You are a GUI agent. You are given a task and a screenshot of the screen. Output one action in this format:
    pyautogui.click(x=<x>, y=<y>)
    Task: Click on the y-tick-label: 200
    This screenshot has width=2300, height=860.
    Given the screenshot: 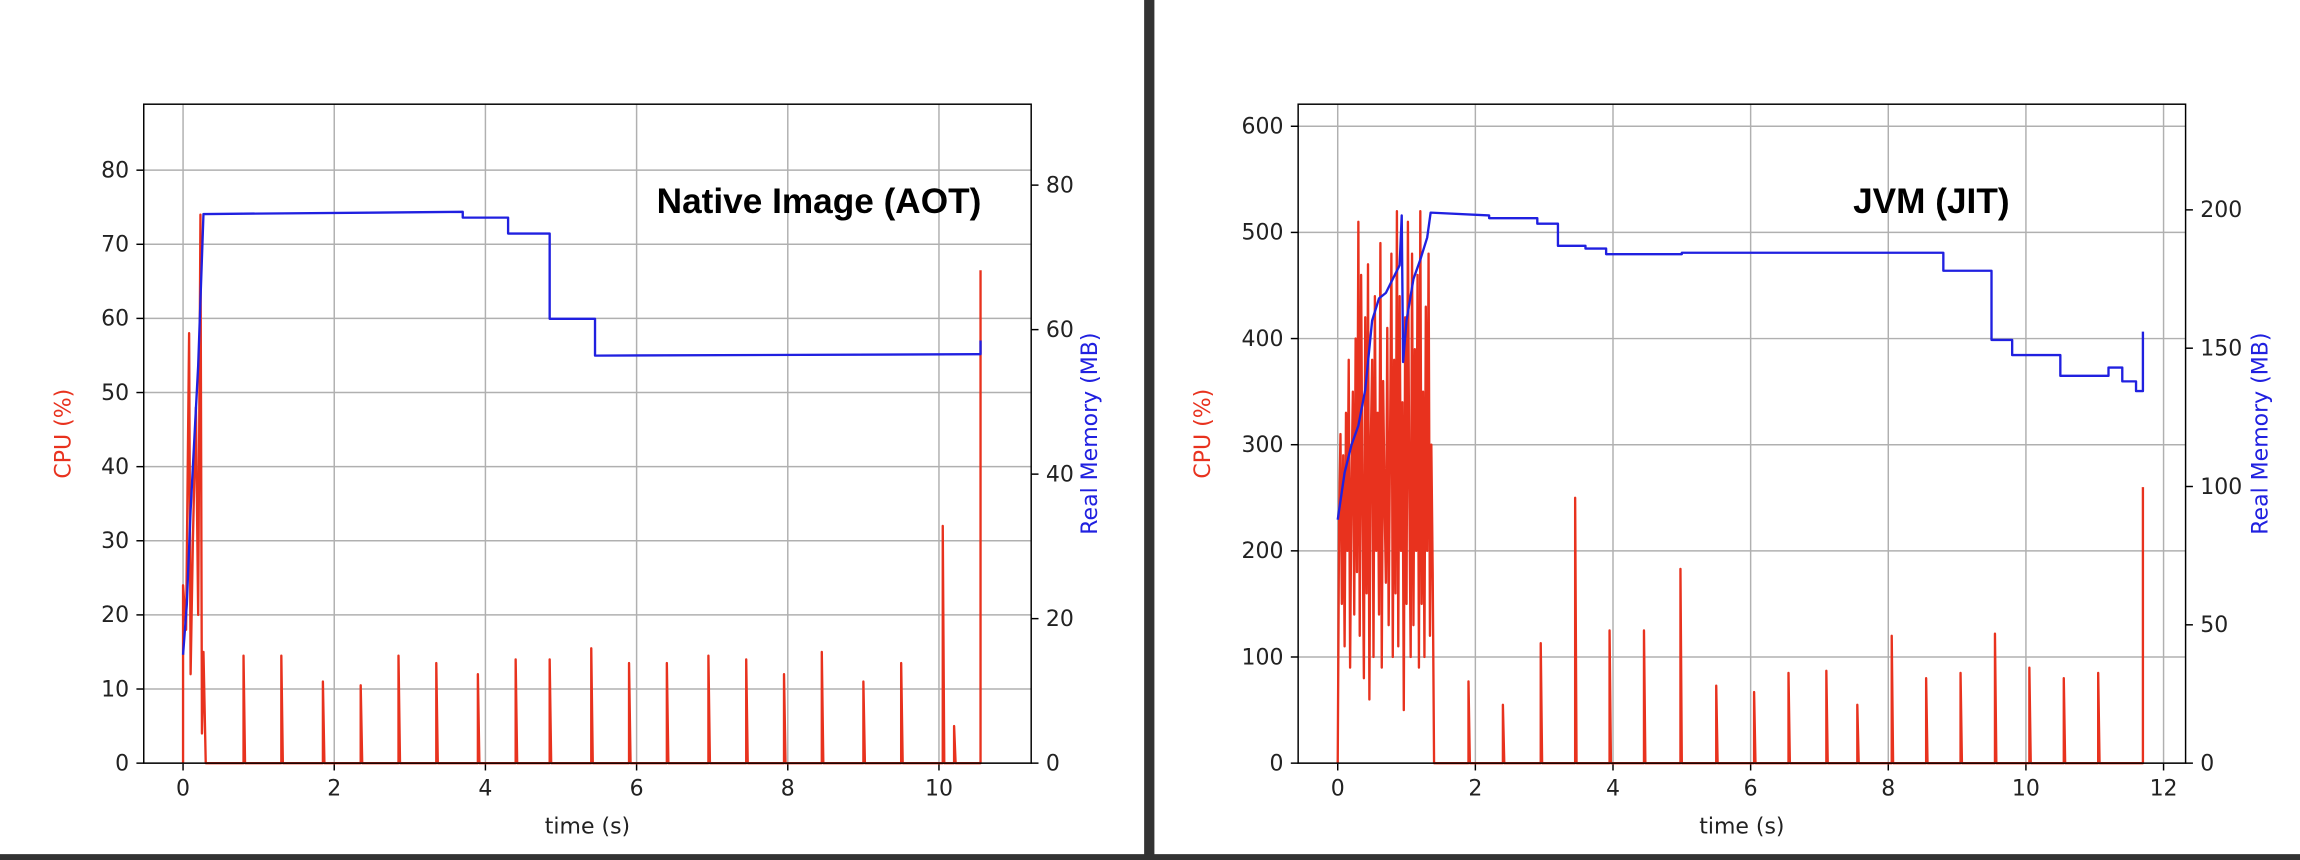 What is the action you would take?
    pyautogui.click(x=1262, y=551)
    